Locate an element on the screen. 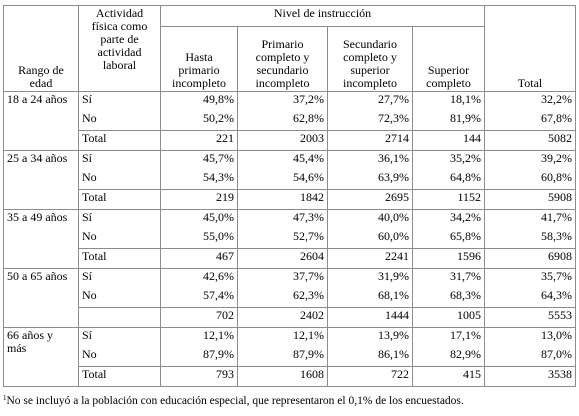 The height and width of the screenshot is (416, 579). row-label: Total is located at coordinates (119, 140).